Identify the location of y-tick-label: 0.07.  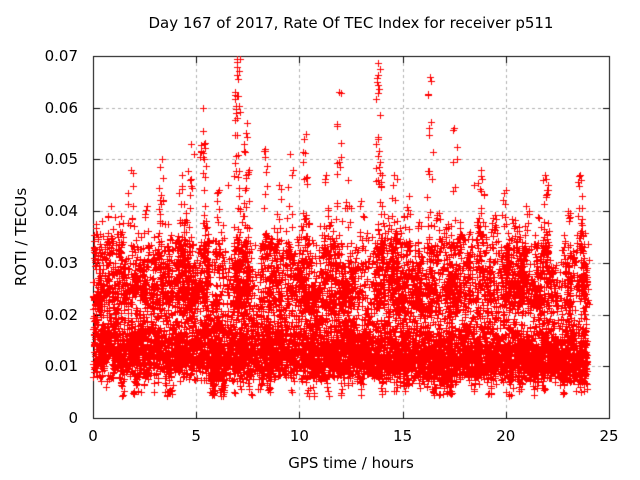
(61, 56).